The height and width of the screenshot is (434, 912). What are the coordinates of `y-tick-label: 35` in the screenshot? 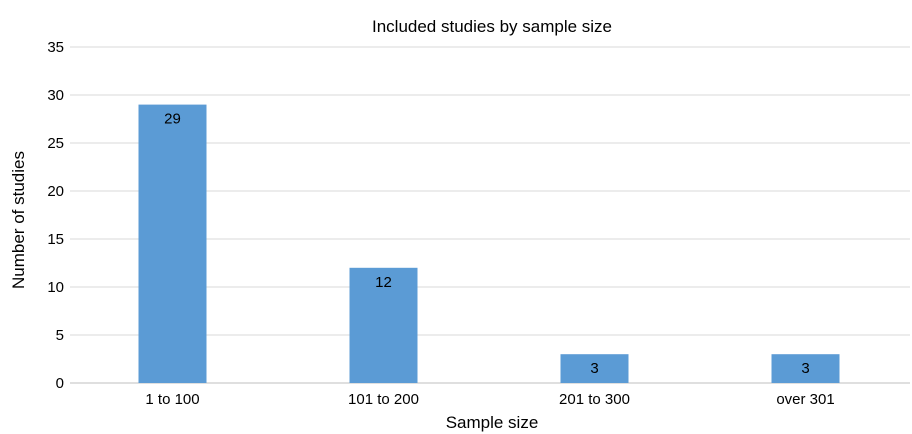 It's located at (55, 47).